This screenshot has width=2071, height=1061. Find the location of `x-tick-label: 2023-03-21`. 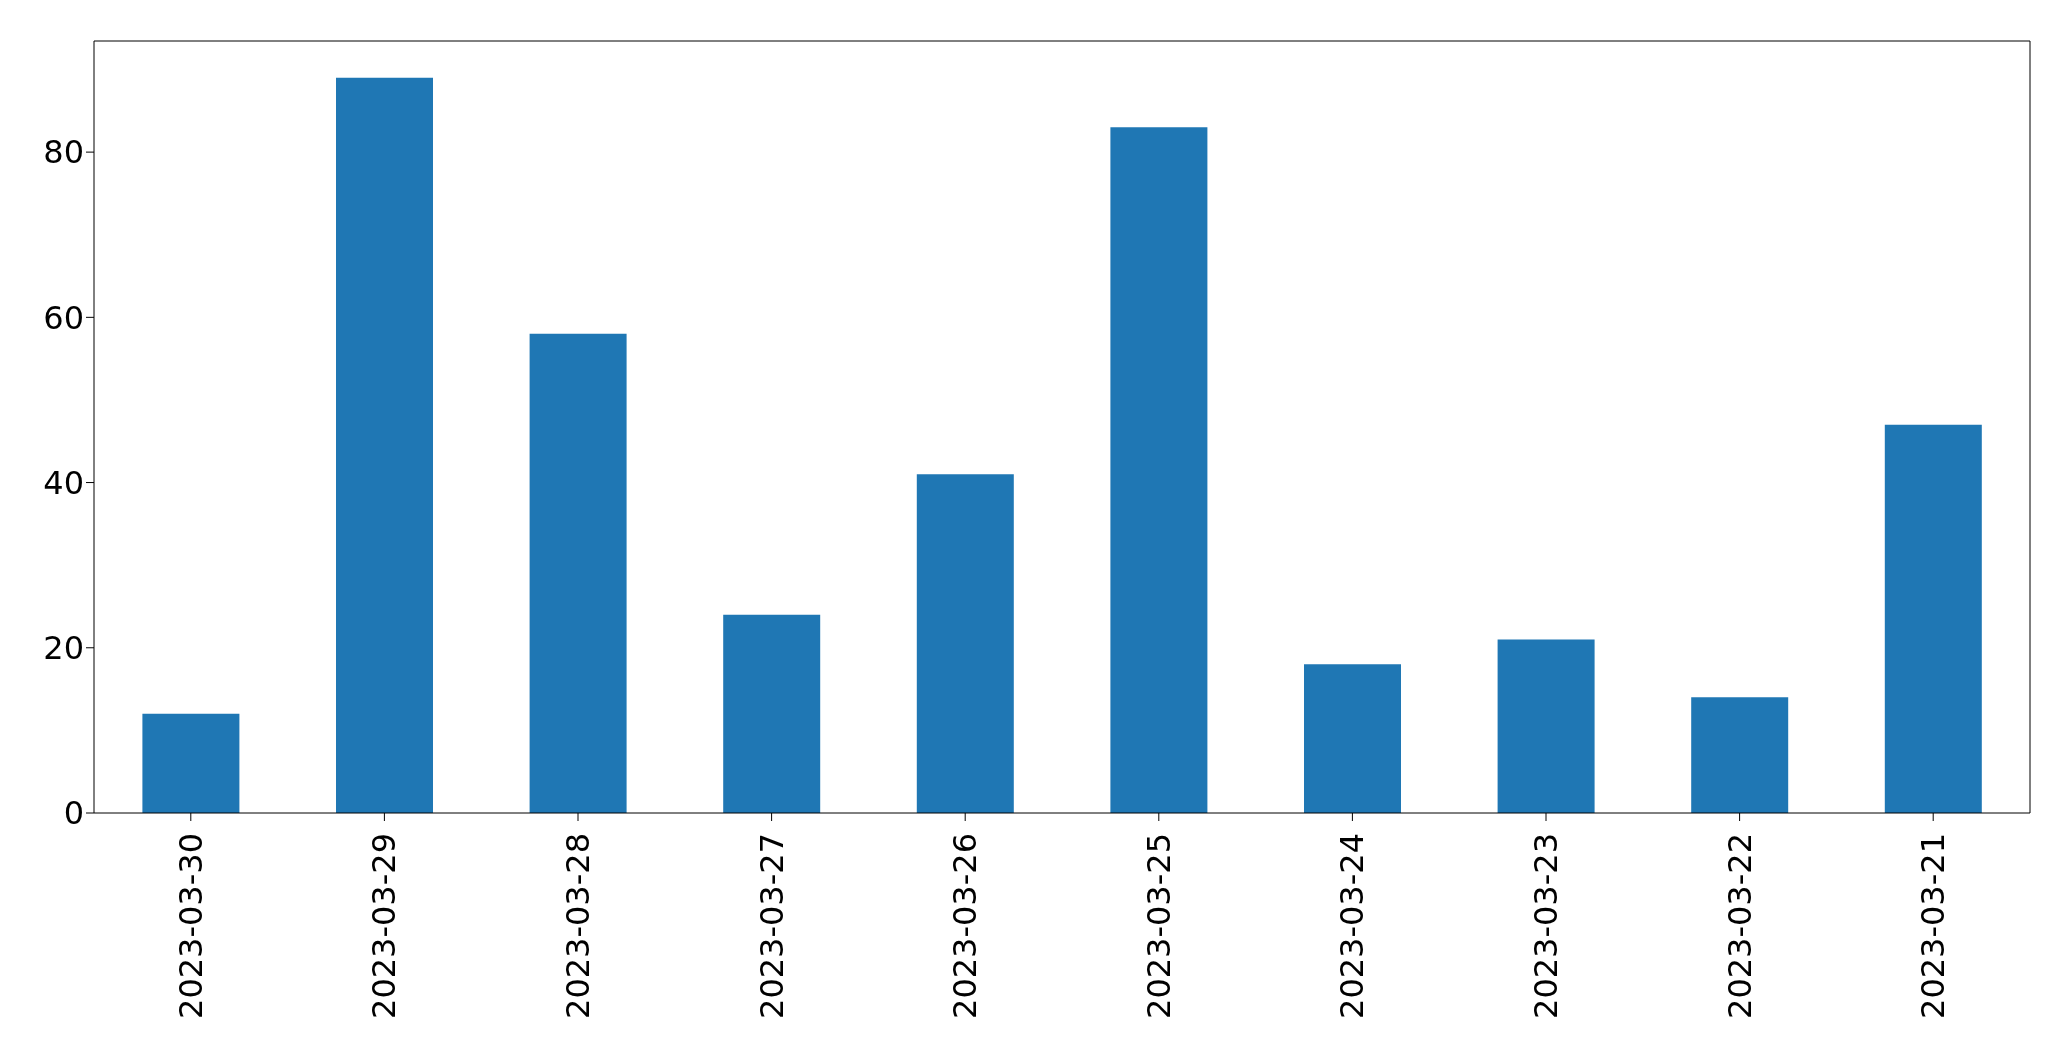

x-tick-label: 2023-03-21 is located at coordinates (1933, 926).